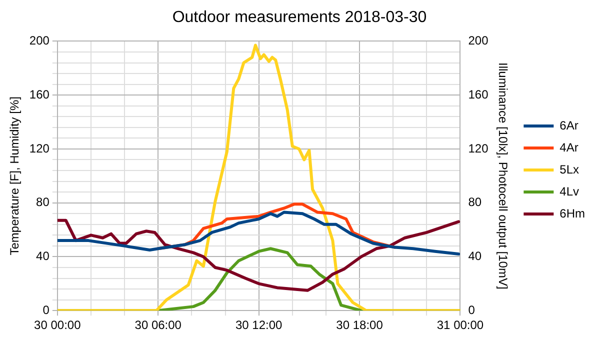 Image resolution: width=605 pixels, height=340 pixels. Describe the element at coordinates (43, 256) in the screenshot. I see `y-tick-label: 40` at that location.